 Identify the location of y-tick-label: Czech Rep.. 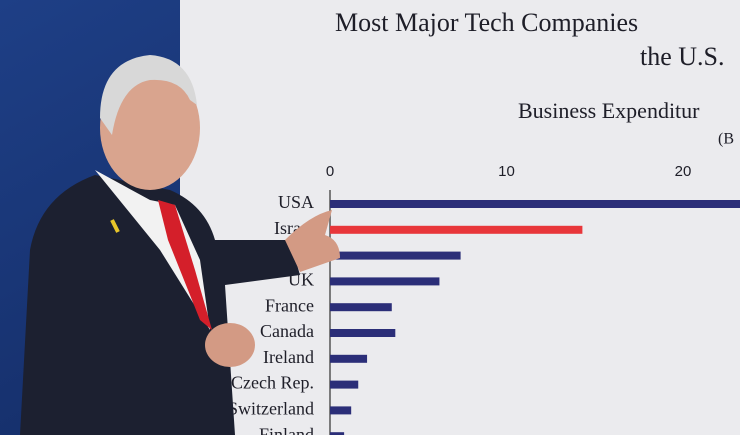
(272, 383).